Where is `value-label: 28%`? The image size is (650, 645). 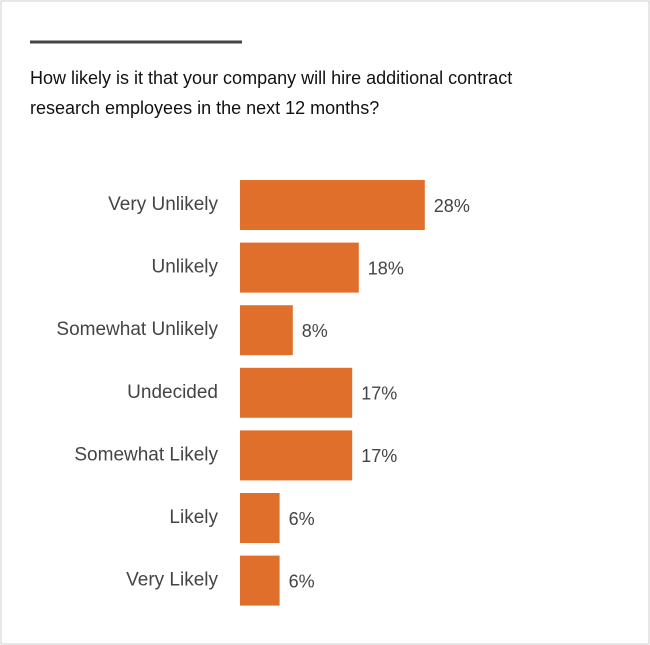
value-label: 28% is located at coordinates (452, 206).